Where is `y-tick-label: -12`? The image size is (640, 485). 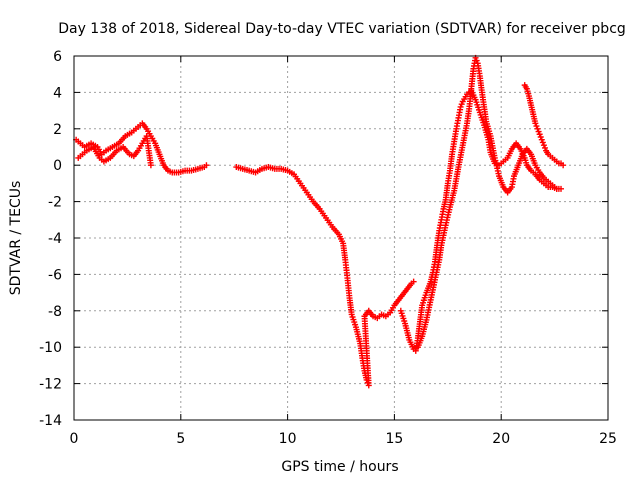
y-tick-label: -12 is located at coordinates (50, 385).